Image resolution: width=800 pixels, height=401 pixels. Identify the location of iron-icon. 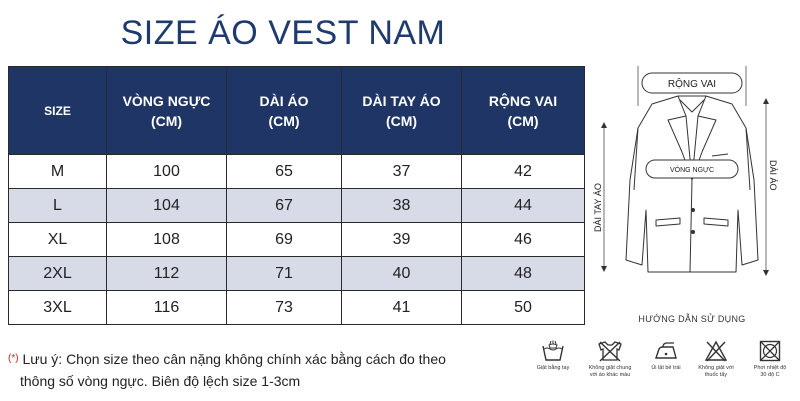
(666, 350).